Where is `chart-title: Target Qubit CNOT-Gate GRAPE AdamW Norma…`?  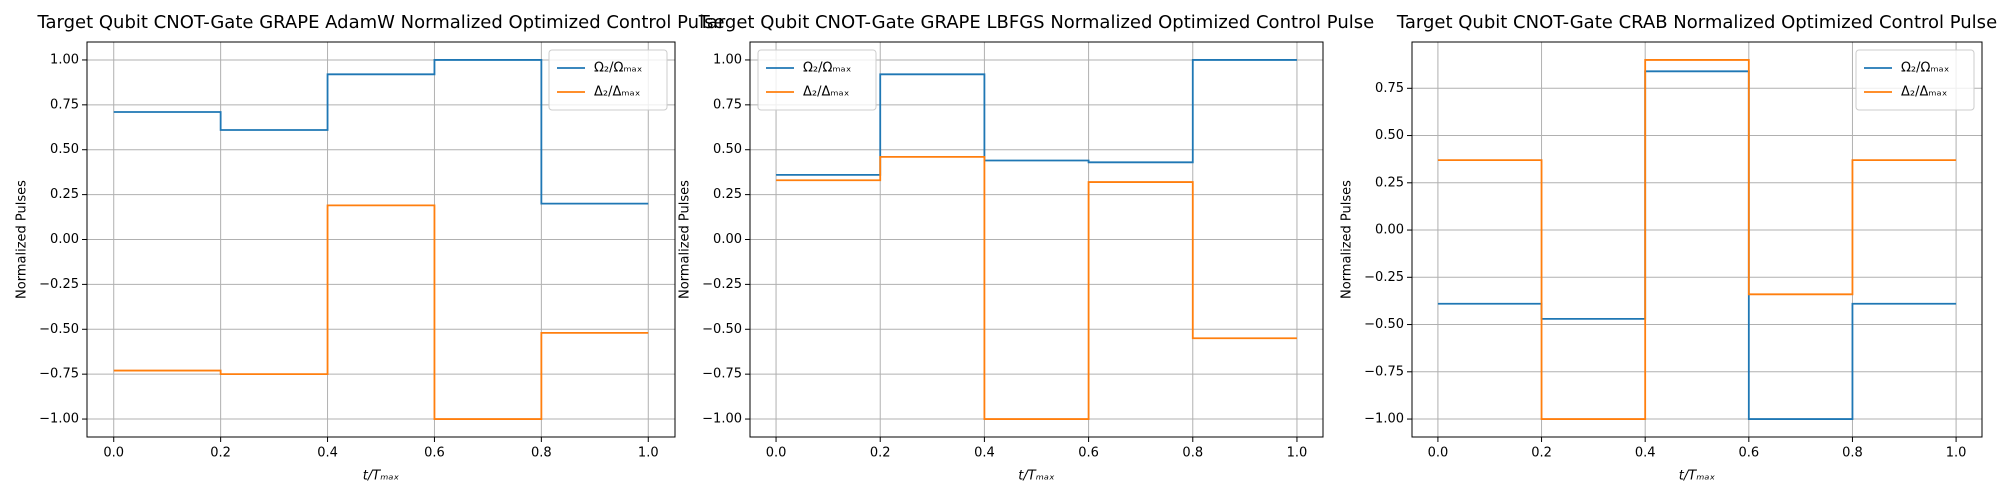
chart-title: Target Qubit CNOT-Gate GRAPE AdamW Norma… is located at coordinates (380, 22).